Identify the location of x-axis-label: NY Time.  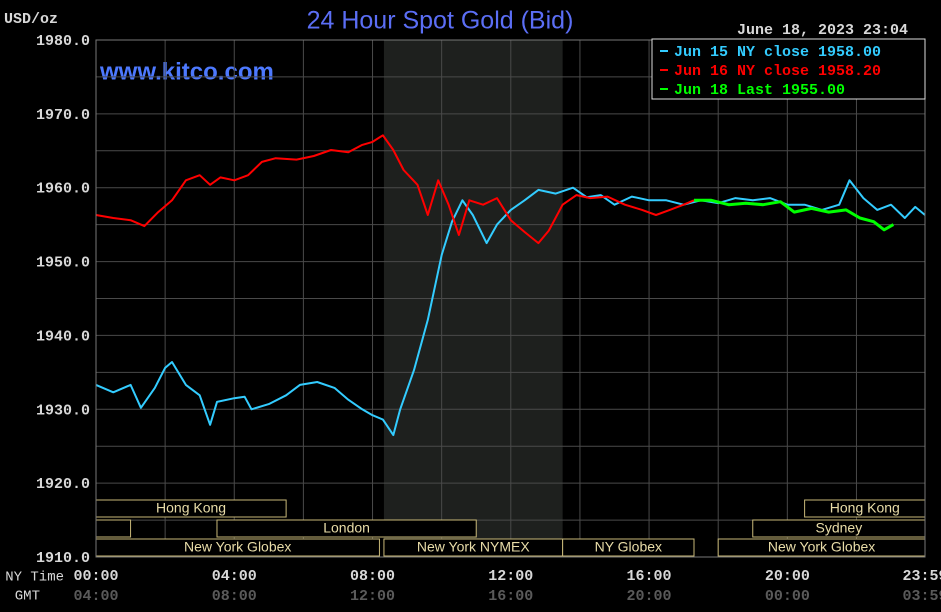
(34, 578).